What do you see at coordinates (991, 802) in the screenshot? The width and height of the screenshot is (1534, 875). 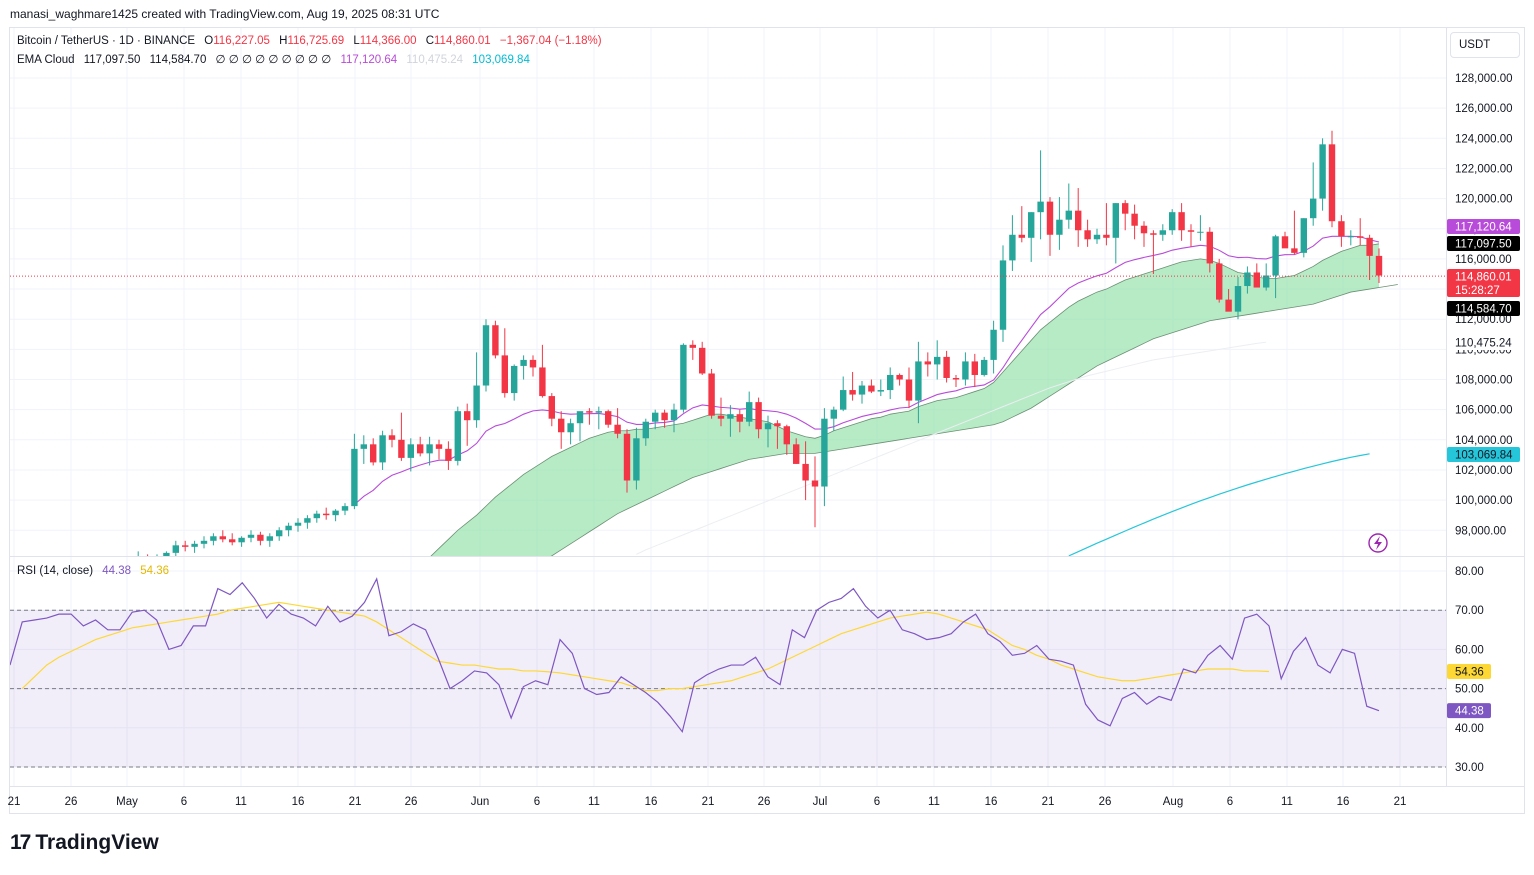 I see `time-tick-label: 16` at bounding box center [991, 802].